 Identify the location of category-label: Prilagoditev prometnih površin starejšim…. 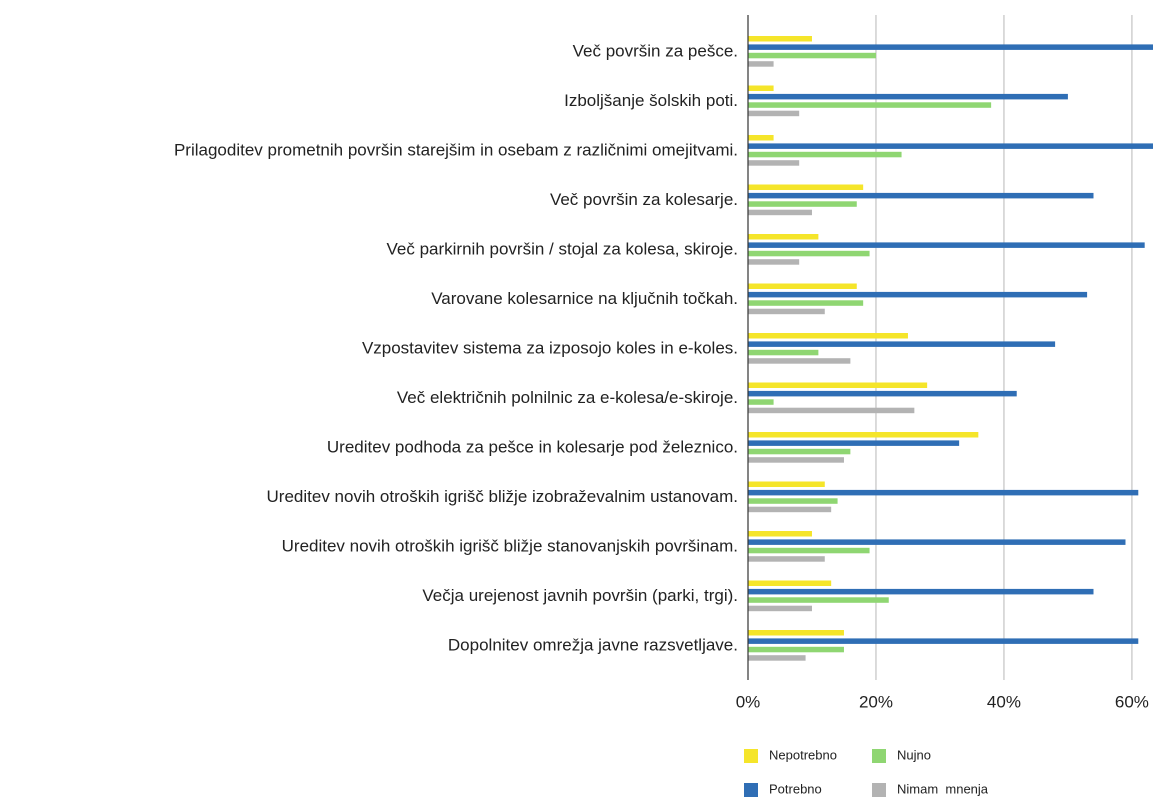
(456, 149).